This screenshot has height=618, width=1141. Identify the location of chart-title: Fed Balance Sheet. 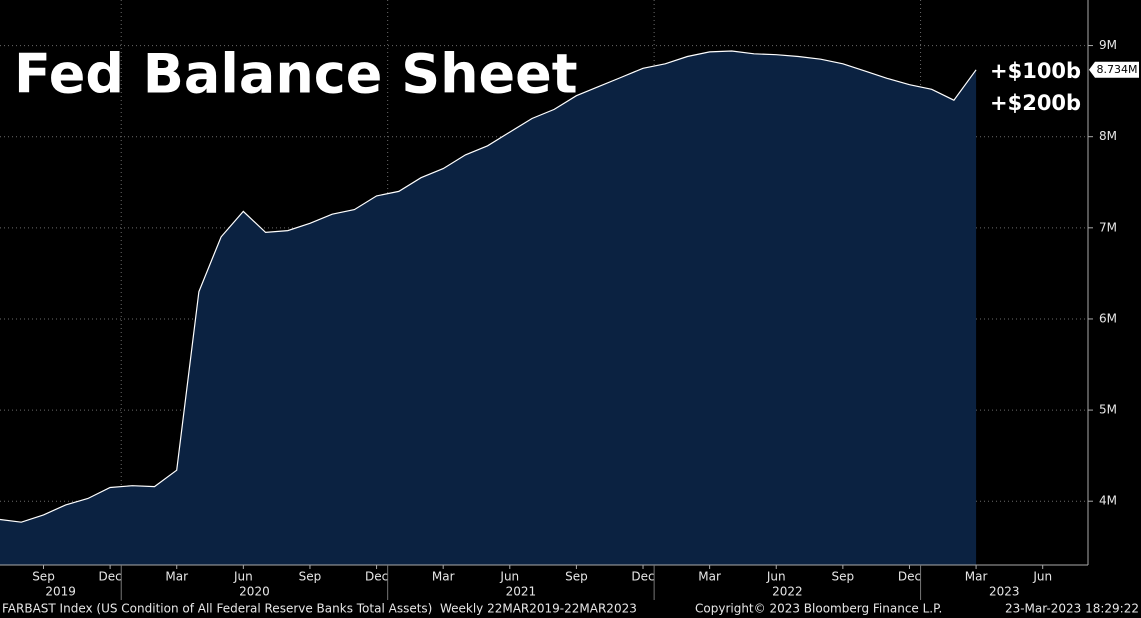
(296, 74).